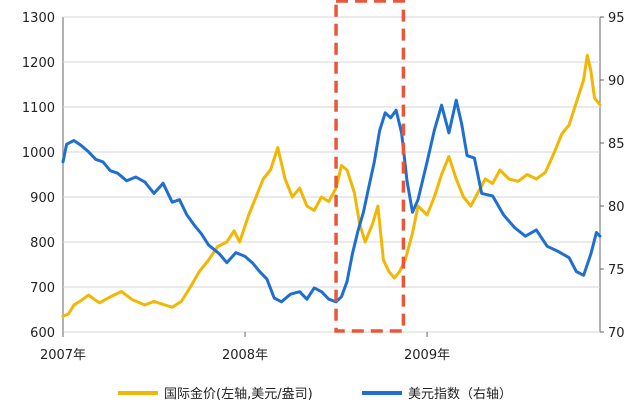 The height and width of the screenshot is (413, 640). Describe the element at coordinates (42, 198) in the screenshot. I see `y-left-tick-label: 900` at that location.